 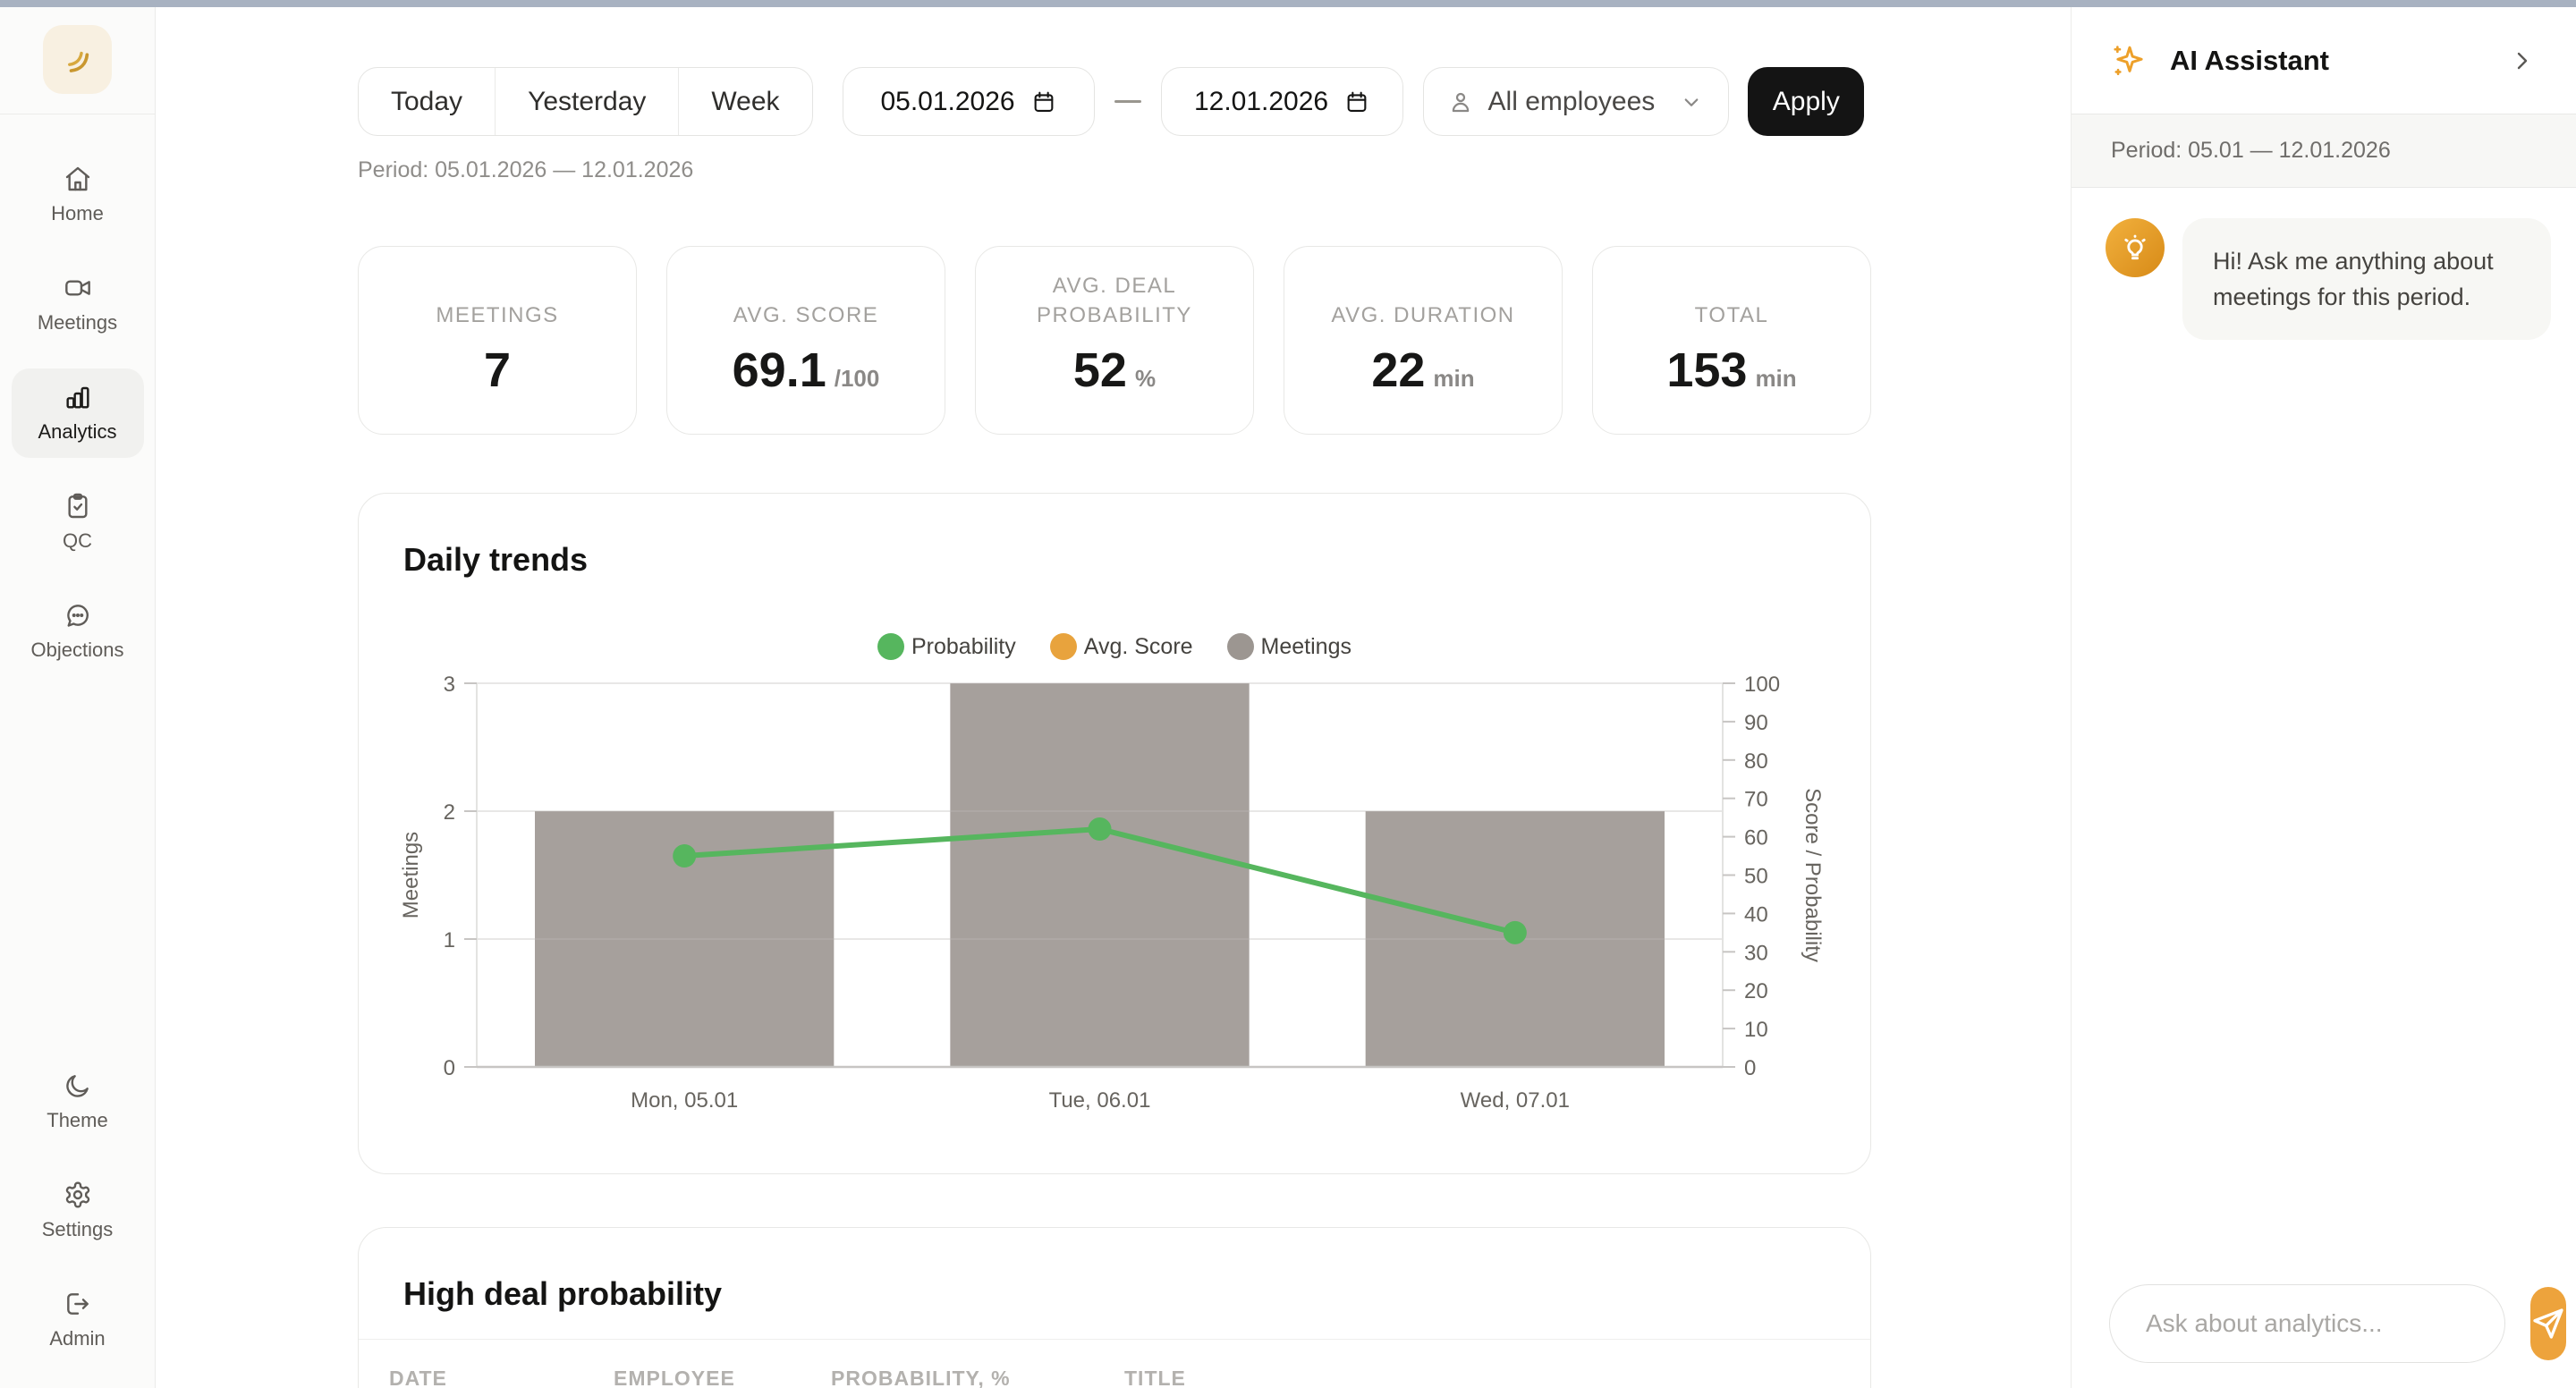 I want to click on stat-card-avg-deal-probability: AVG. DEAL PROBABILITY 52%, so click(x=1114, y=341).